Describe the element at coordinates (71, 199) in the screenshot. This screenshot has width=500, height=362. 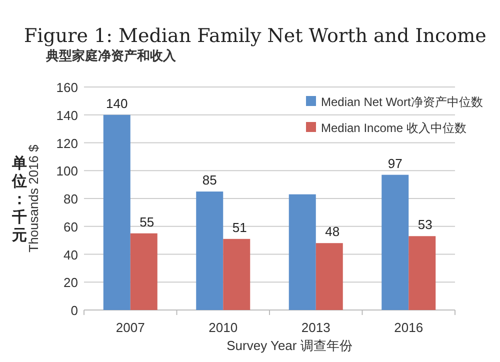
I see `y-tick-label: 80` at that location.